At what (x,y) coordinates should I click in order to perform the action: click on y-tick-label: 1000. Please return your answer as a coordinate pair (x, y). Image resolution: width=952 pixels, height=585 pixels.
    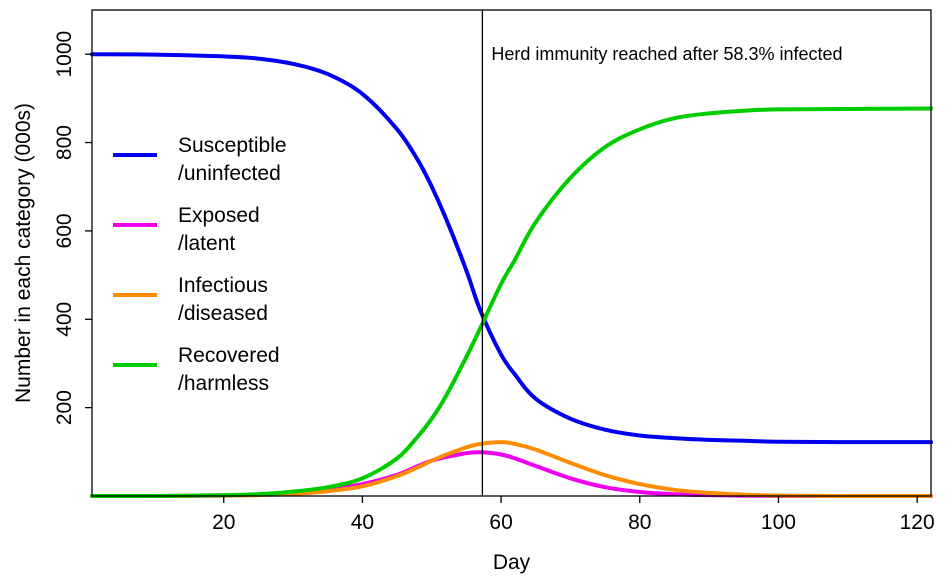
    Looking at the image, I should click on (64, 54).